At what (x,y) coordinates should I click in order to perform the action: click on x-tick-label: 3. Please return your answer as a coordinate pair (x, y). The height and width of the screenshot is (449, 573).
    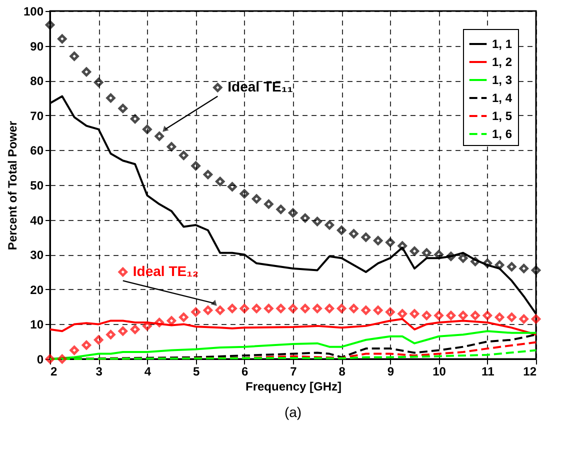
    Looking at the image, I should click on (99, 371).